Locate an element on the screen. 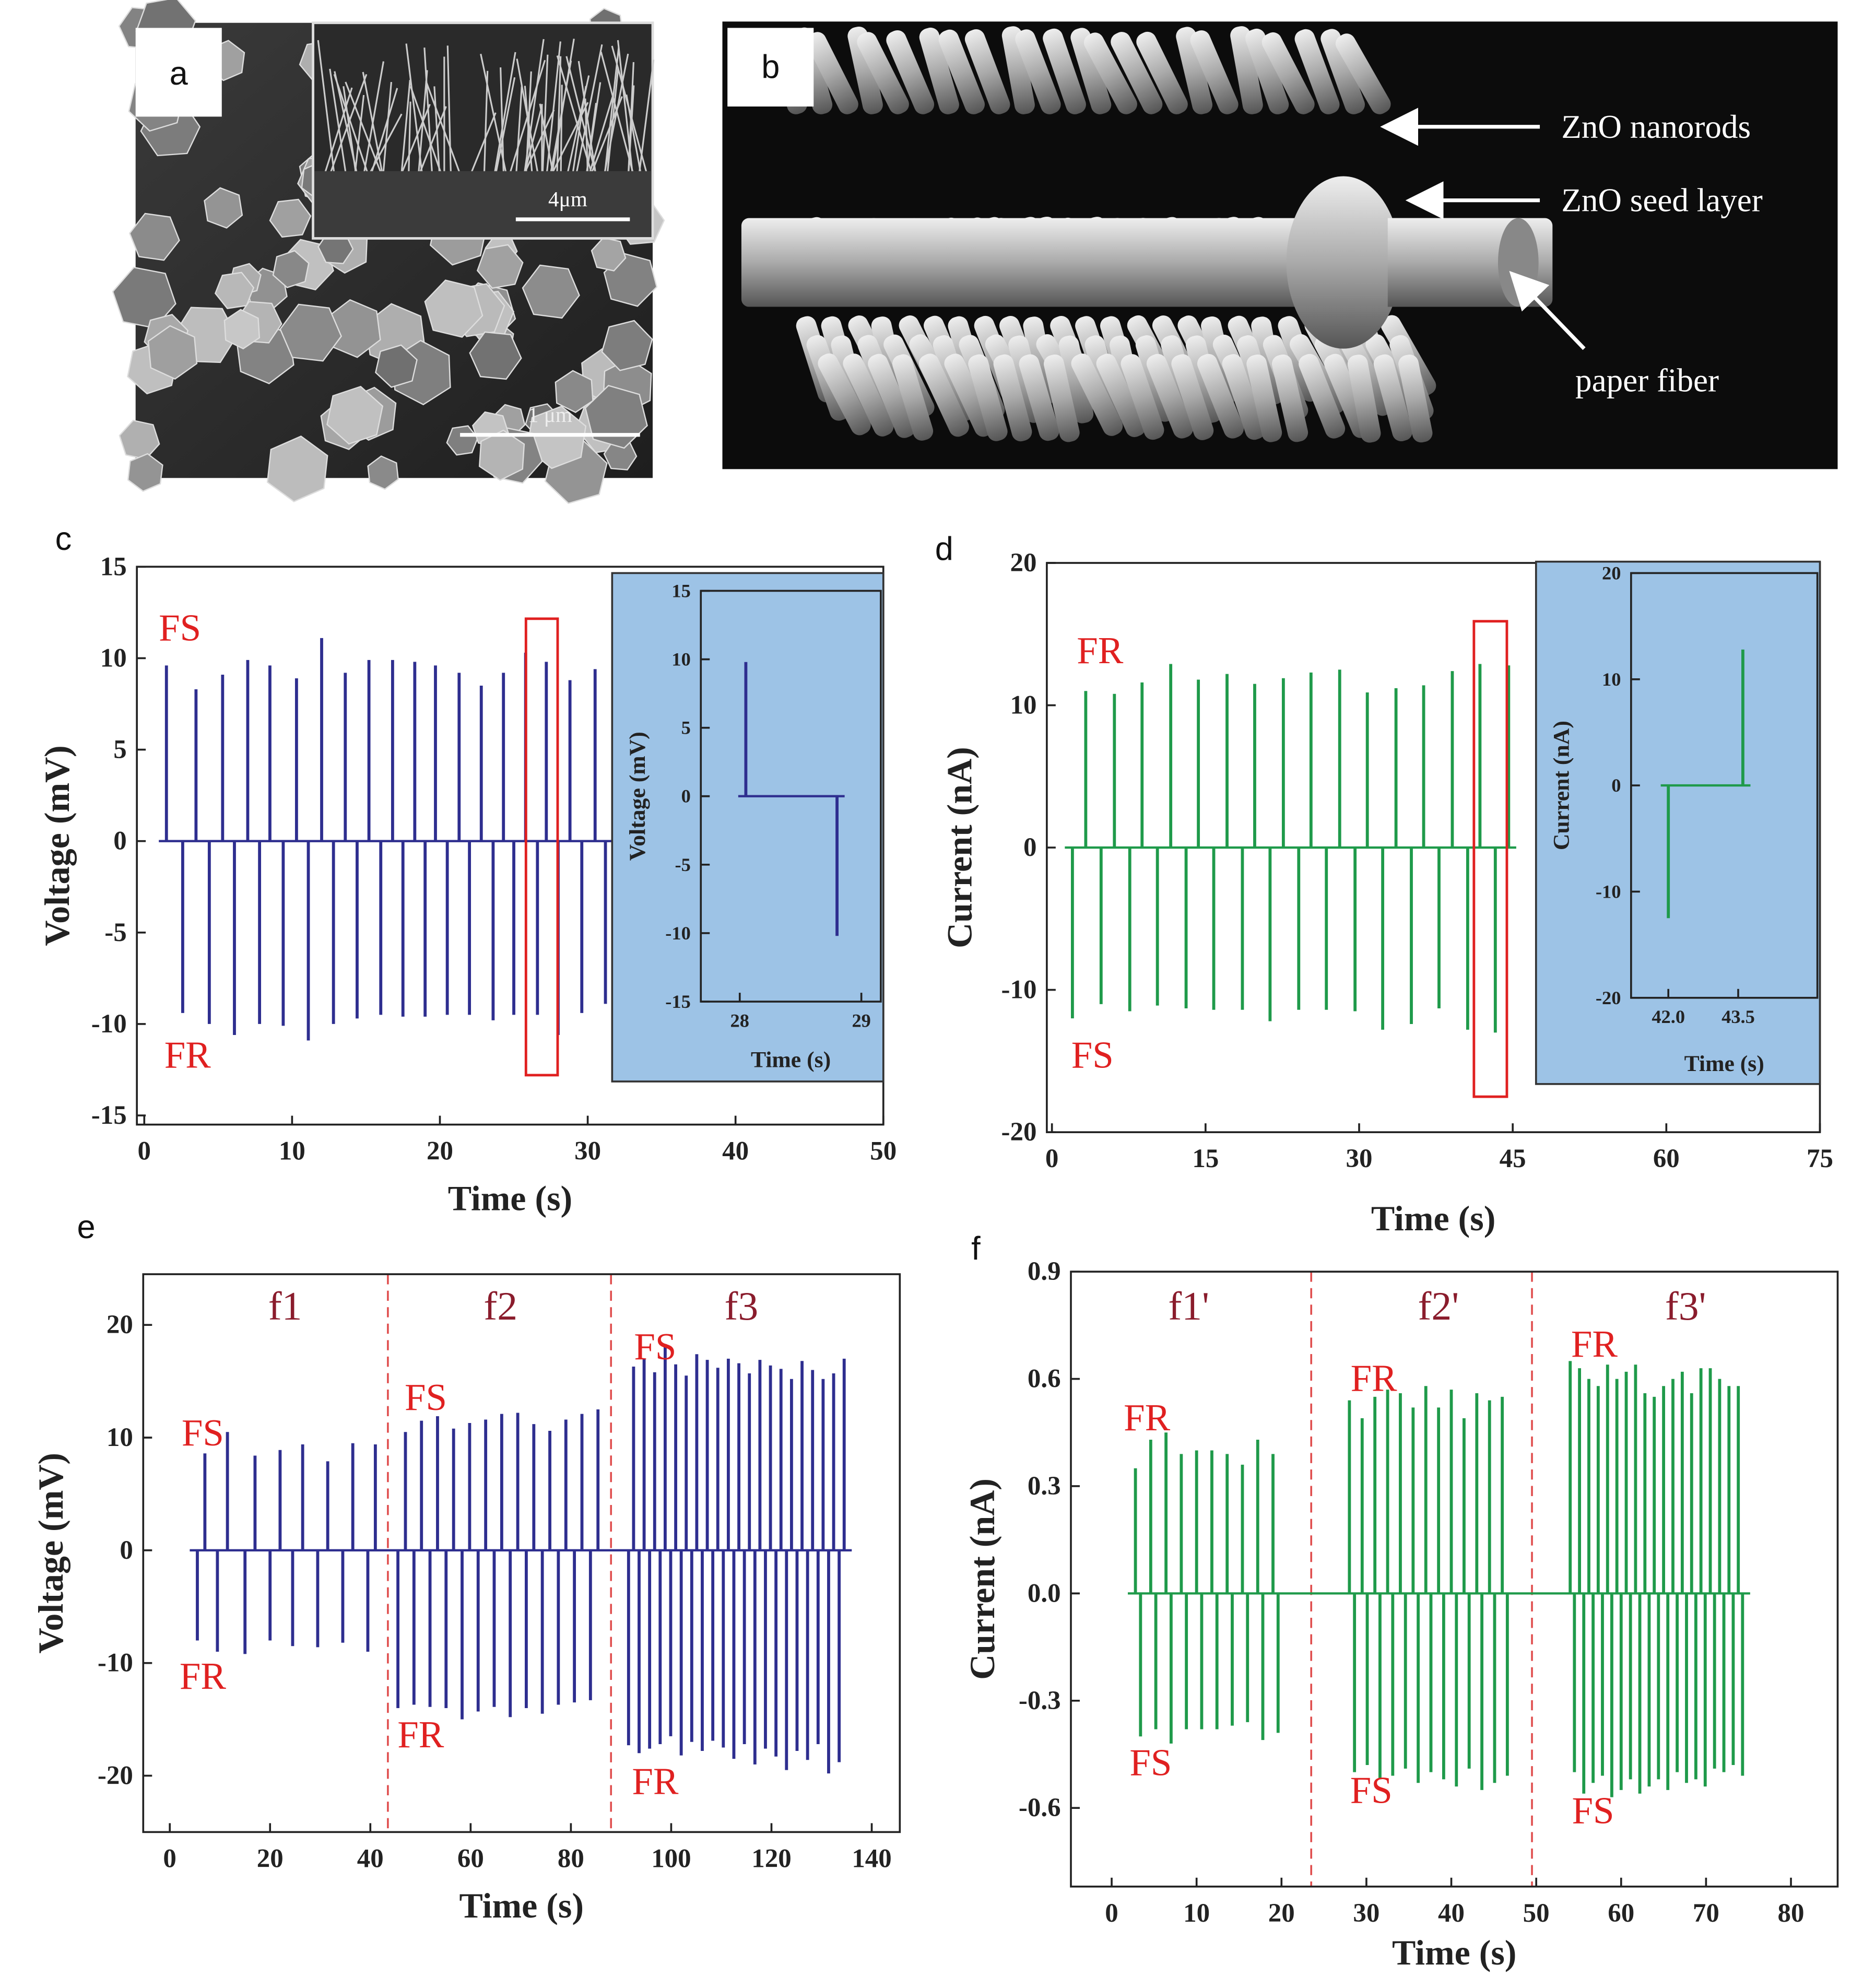  panel-label: d is located at coordinates (944, 549).